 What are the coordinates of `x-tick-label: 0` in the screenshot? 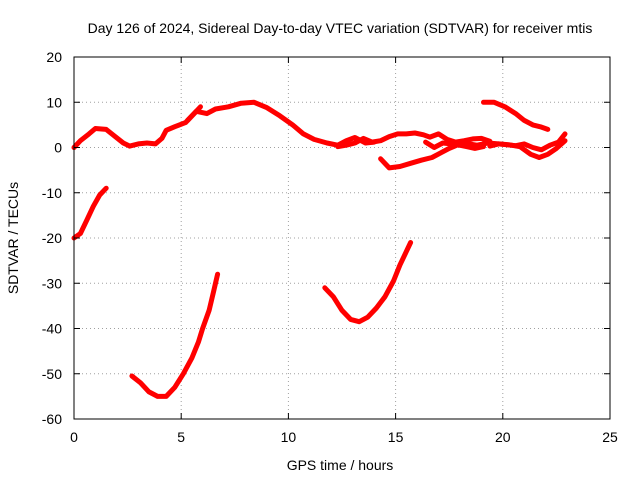 It's located at (74, 437).